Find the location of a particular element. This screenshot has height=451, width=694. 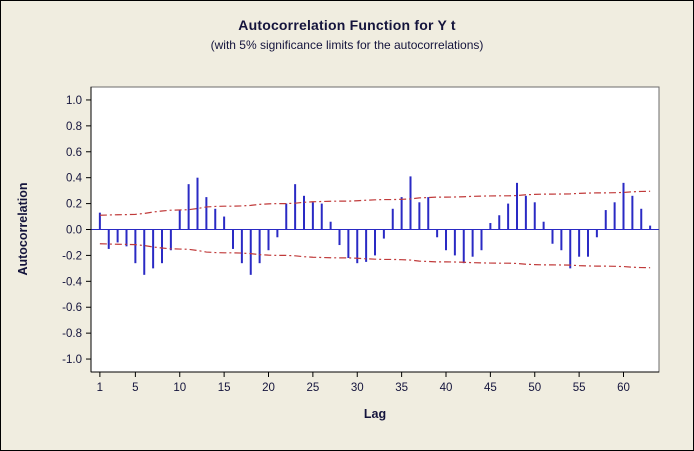

x-tick-label: 1 is located at coordinates (100, 388).